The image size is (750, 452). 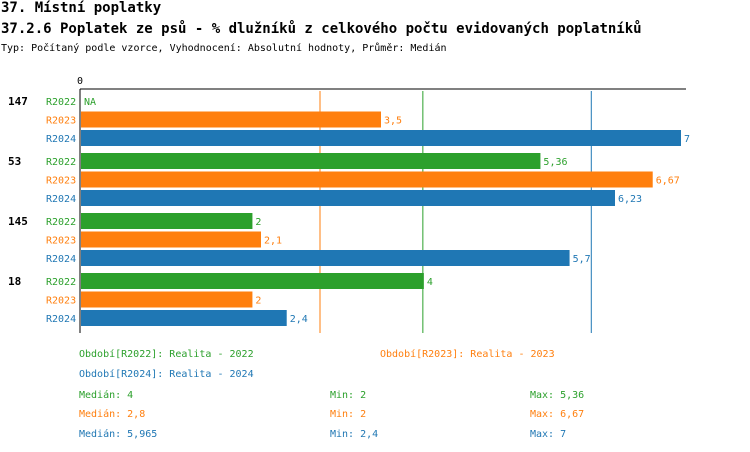 I want to click on stat-max-r2022: Max: 5,36, so click(x=557, y=395).